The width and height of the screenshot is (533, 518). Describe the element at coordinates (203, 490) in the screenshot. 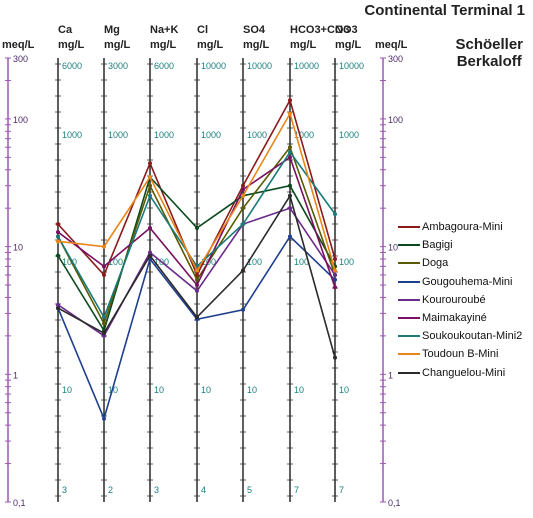

I see `axis-tick-label: 4` at that location.